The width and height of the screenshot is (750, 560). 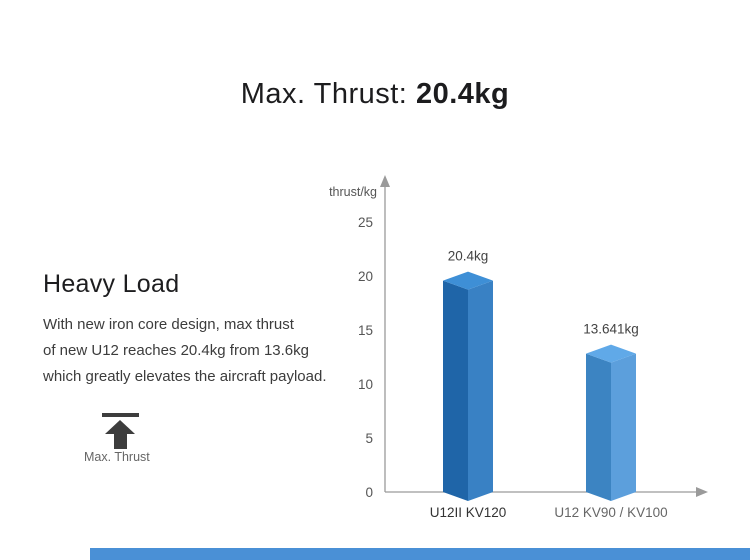 What do you see at coordinates (420, 554) in the screenshot?
I see `footer-accent-bar` at bounding box center [420, 554].